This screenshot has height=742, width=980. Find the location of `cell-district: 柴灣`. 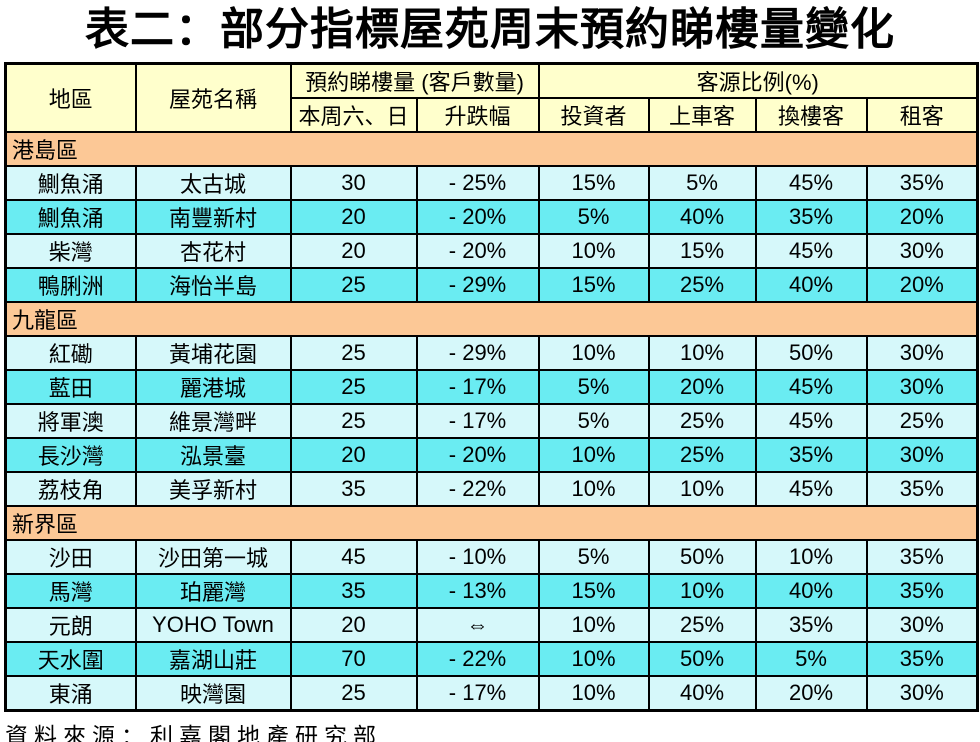

cell-district: 柴灣 is located at coordinates (70, 251).